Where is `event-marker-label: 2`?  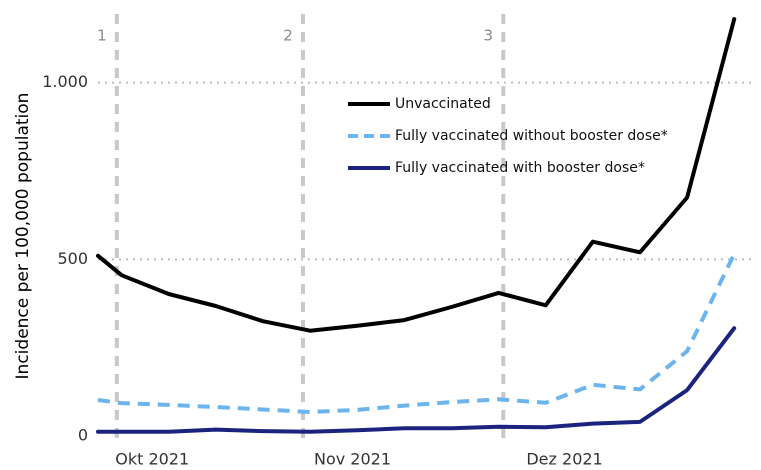
event-marker-label: 2 is located at coordinates (288, 36).